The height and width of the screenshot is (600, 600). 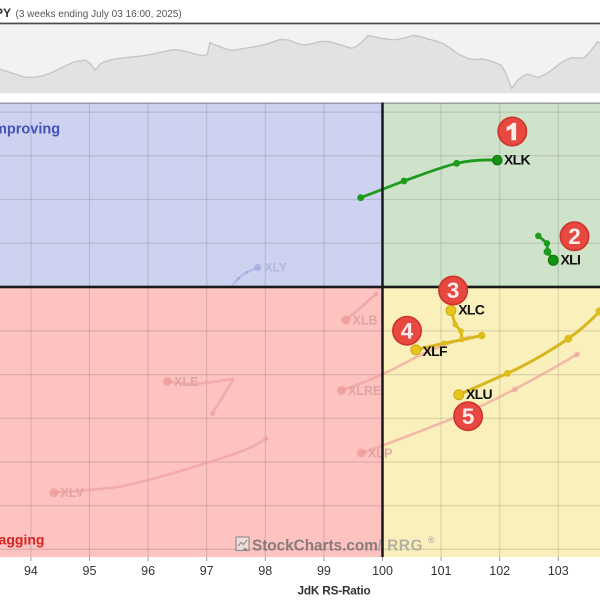 I want to click on svg-text: 96, so click(x=148, y=571).